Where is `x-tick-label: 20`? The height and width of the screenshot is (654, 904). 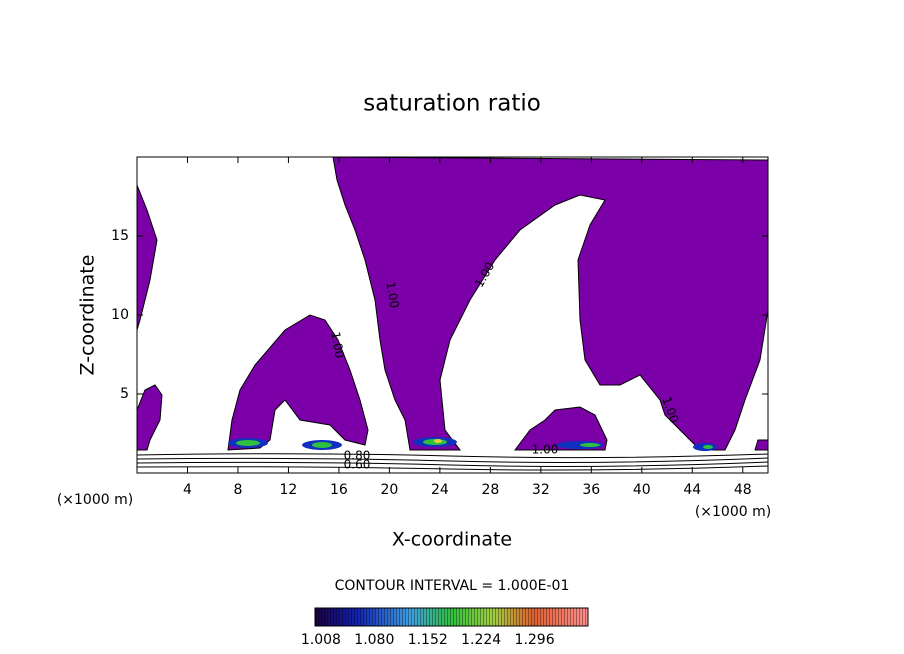
x-tick-label: 20 is located at coordinates (389, 490).